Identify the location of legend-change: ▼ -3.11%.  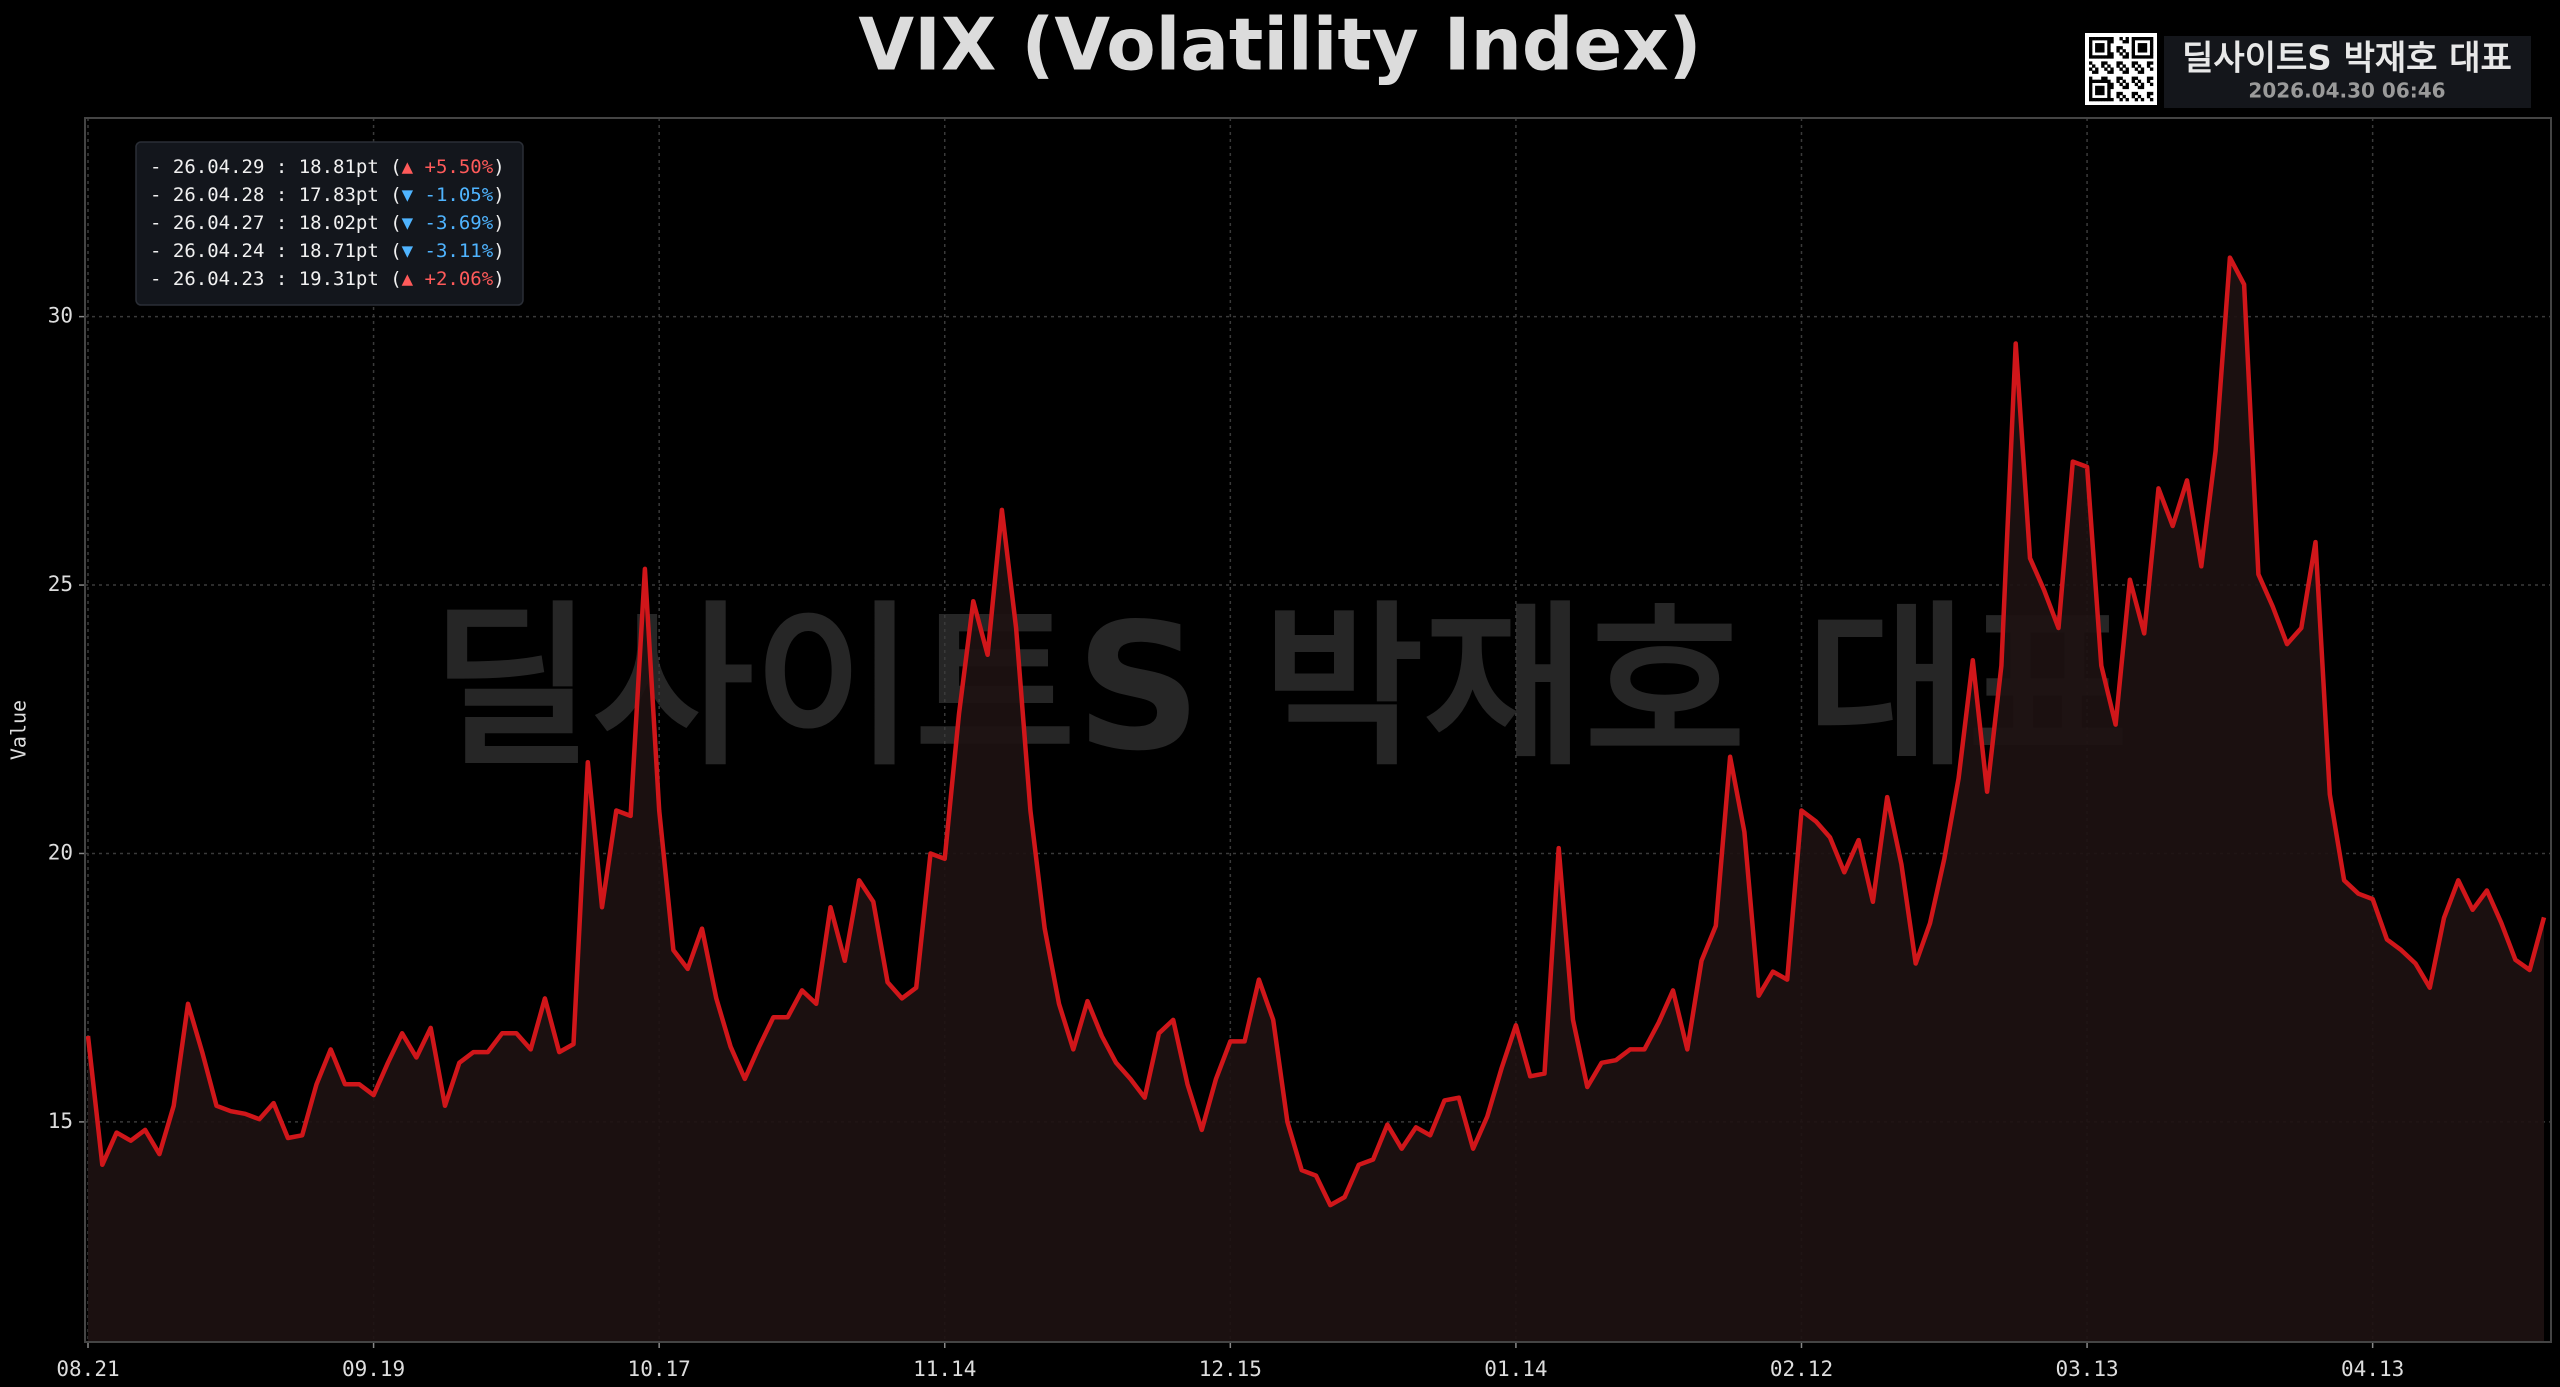
(448, 251).